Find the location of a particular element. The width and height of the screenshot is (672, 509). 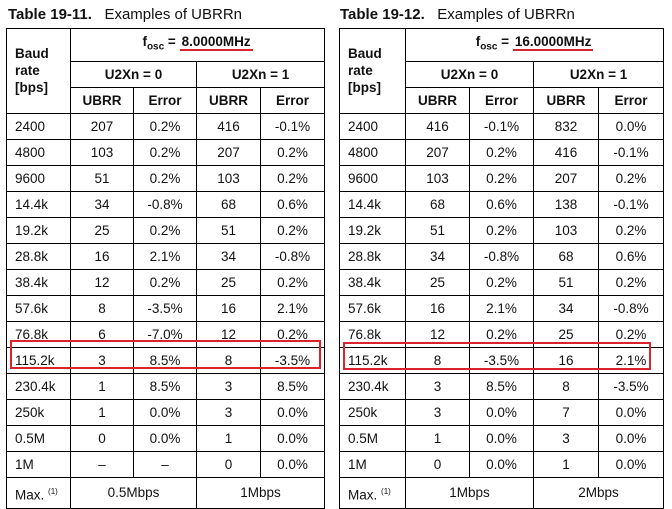

error-cell: -7.0% is located at coordinates (165, 334).